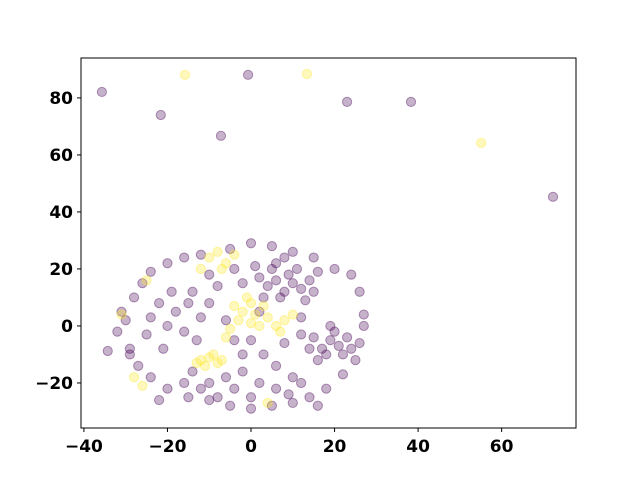 The image size is (640, 484). Describe the element at coordinates (58, 241) in the screenshot. I see `y-axis: −20 0 20 40 60 80` at that location.